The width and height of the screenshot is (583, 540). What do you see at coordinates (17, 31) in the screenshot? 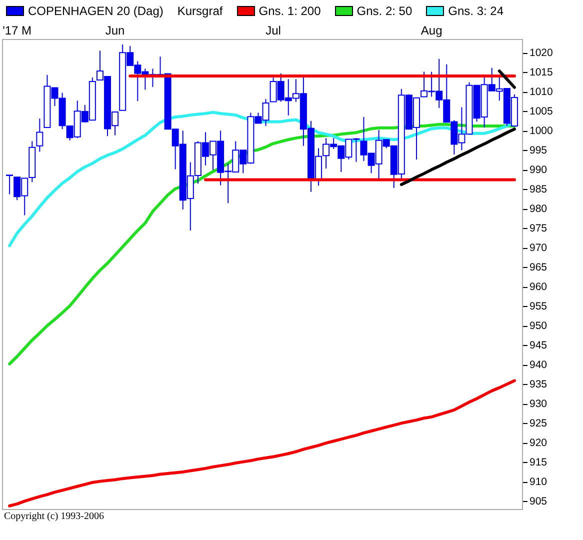
I see `x-tick-label: '17 M` at bounding box center [17, 31].